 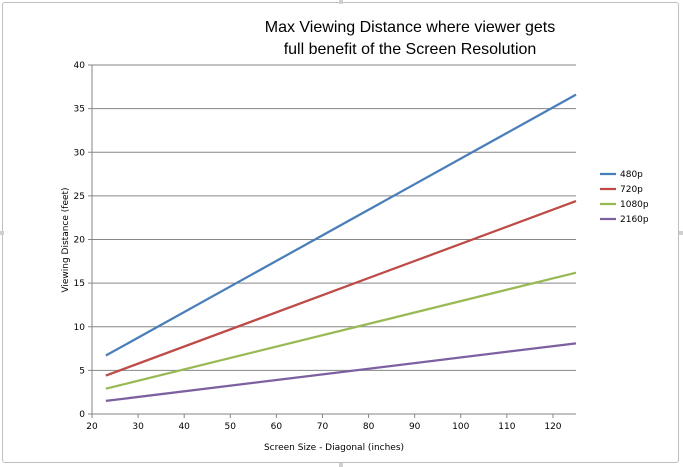 What do you see at coordinates (80, 241) in the screenshot?
I see `y-tick-label: 20` at bounding box center [80, 241].